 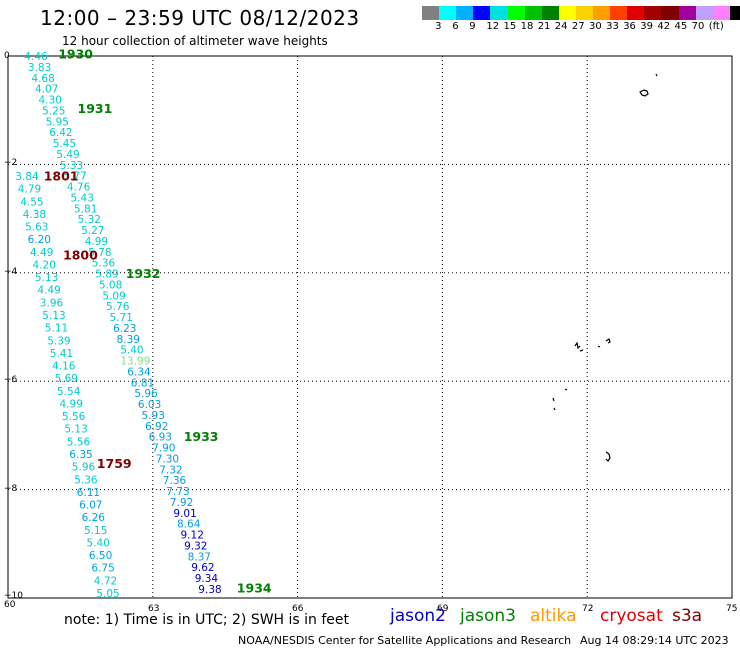 What do you see at coordinates (732, 609) in the screenshot?
I see `x-tick-75: 75` at bounding box center [732, 609].